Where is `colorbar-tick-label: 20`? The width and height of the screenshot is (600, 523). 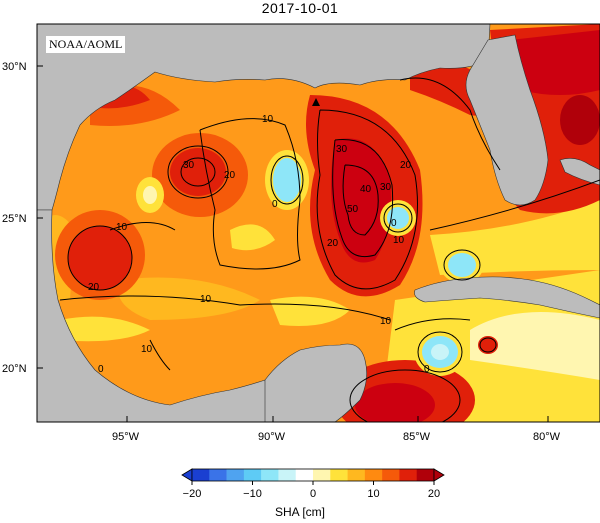 colorbar-tick-label: 20 is located at coordinates (434, 494).